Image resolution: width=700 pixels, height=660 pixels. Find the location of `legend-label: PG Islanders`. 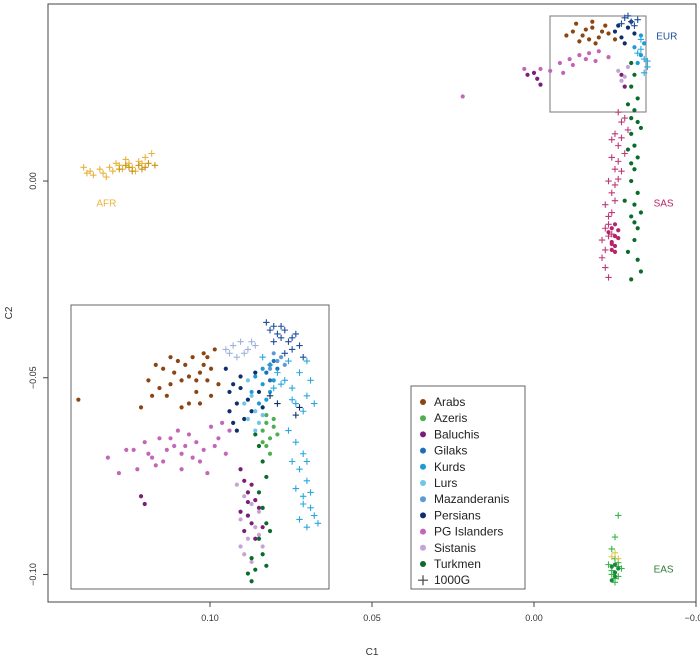

legend-label: PG Islanders is located at coordinates (468, 532).